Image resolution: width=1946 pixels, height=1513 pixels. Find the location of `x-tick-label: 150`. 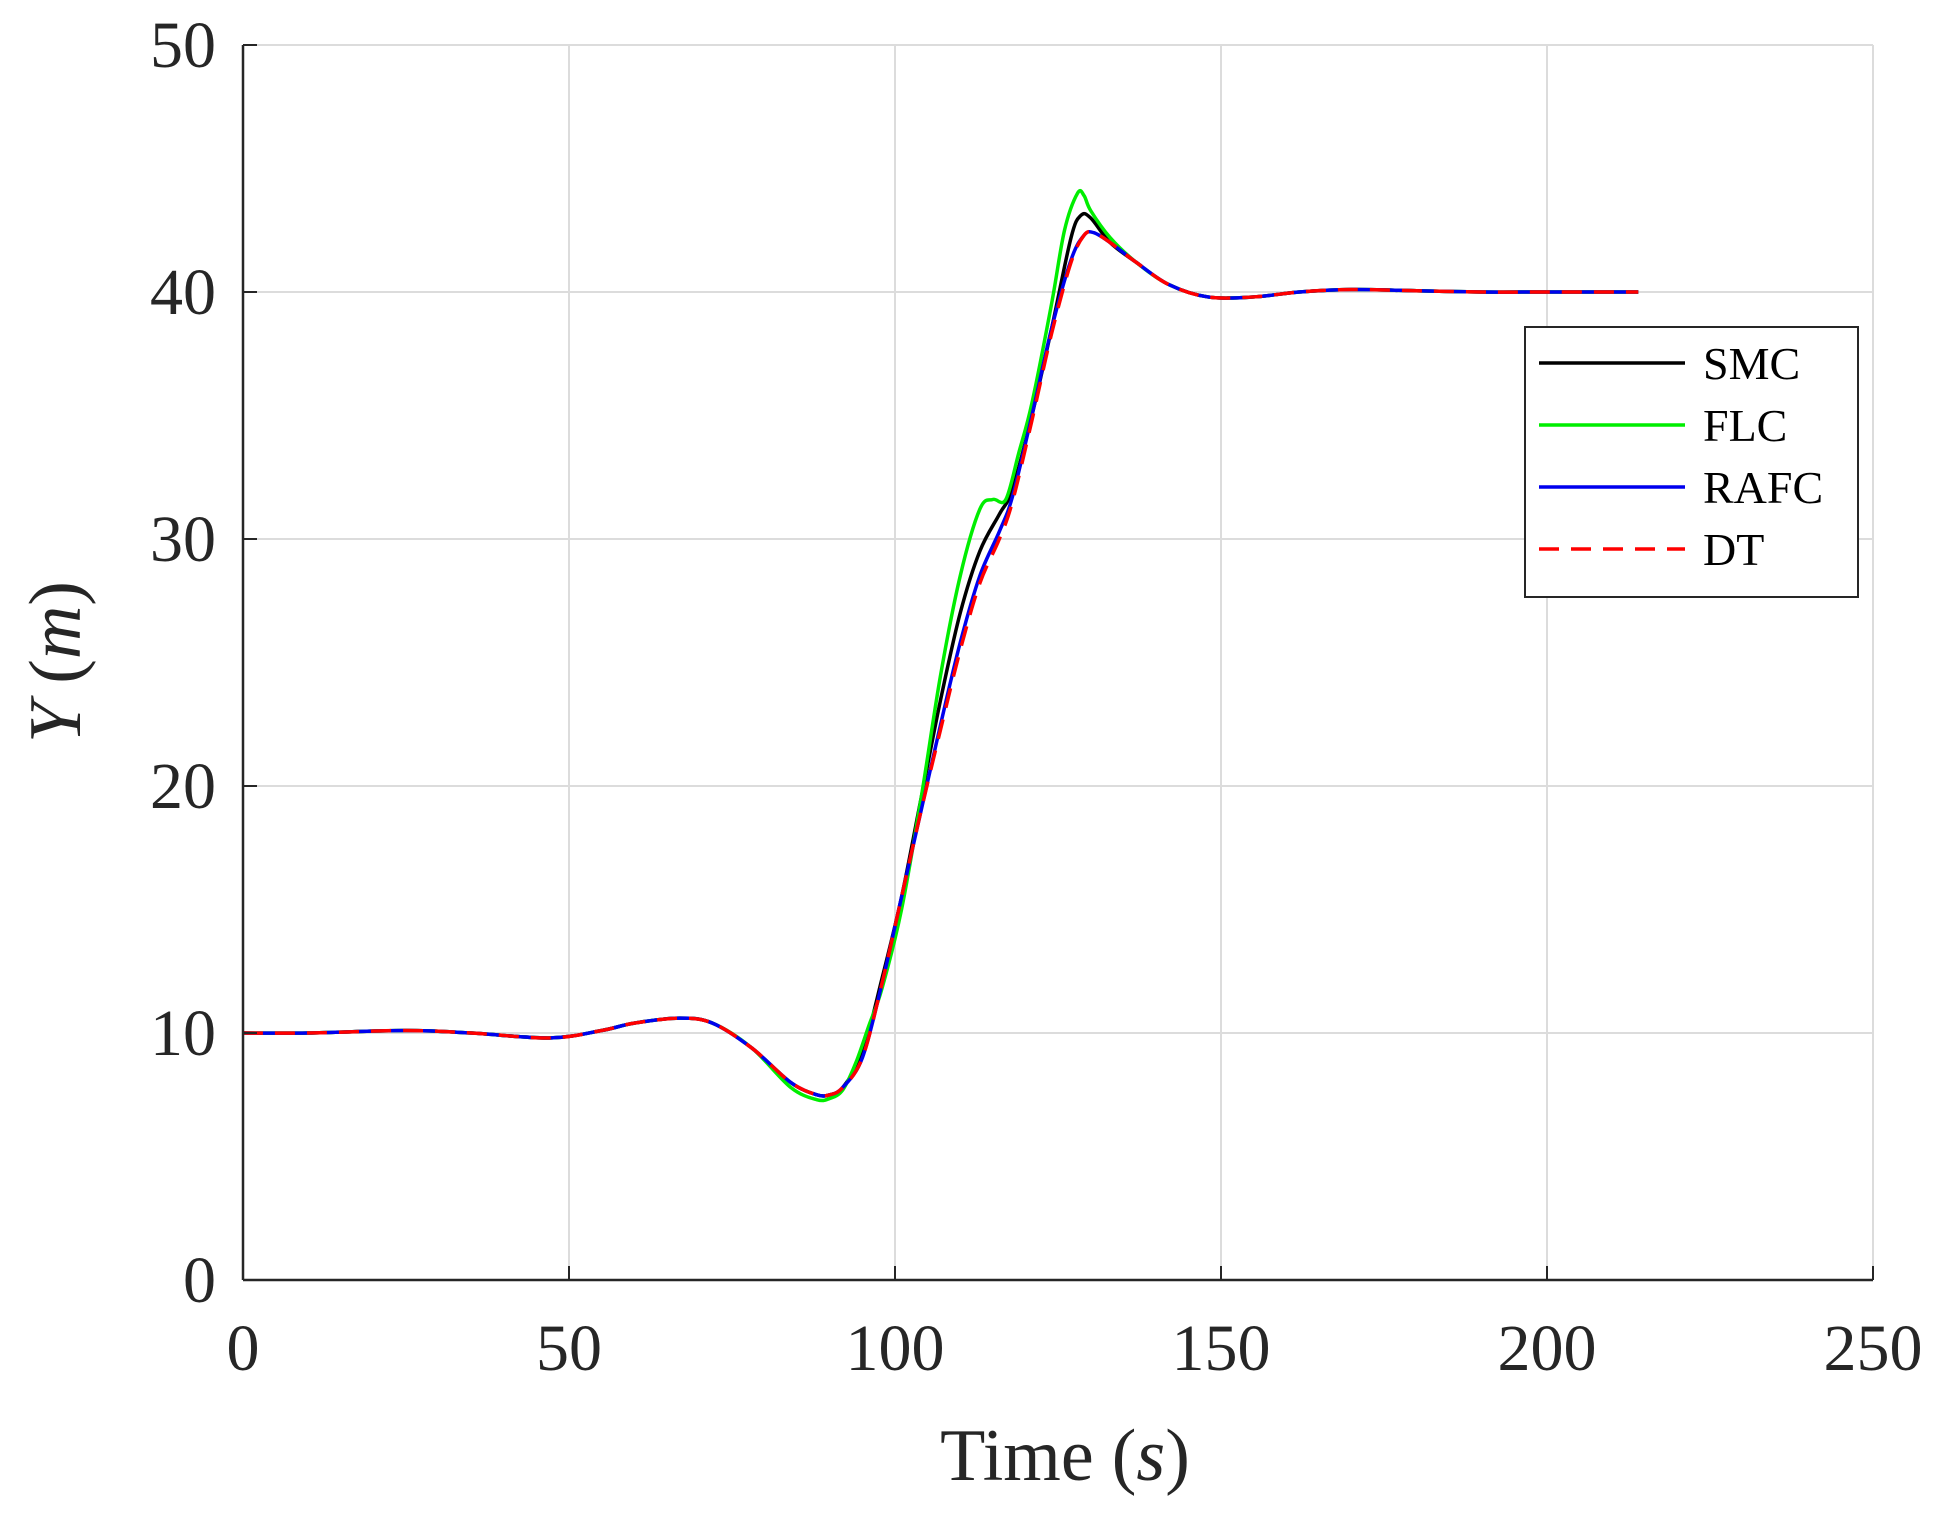

x-tick-label: 150 is located at coordinates (1221, 1348).